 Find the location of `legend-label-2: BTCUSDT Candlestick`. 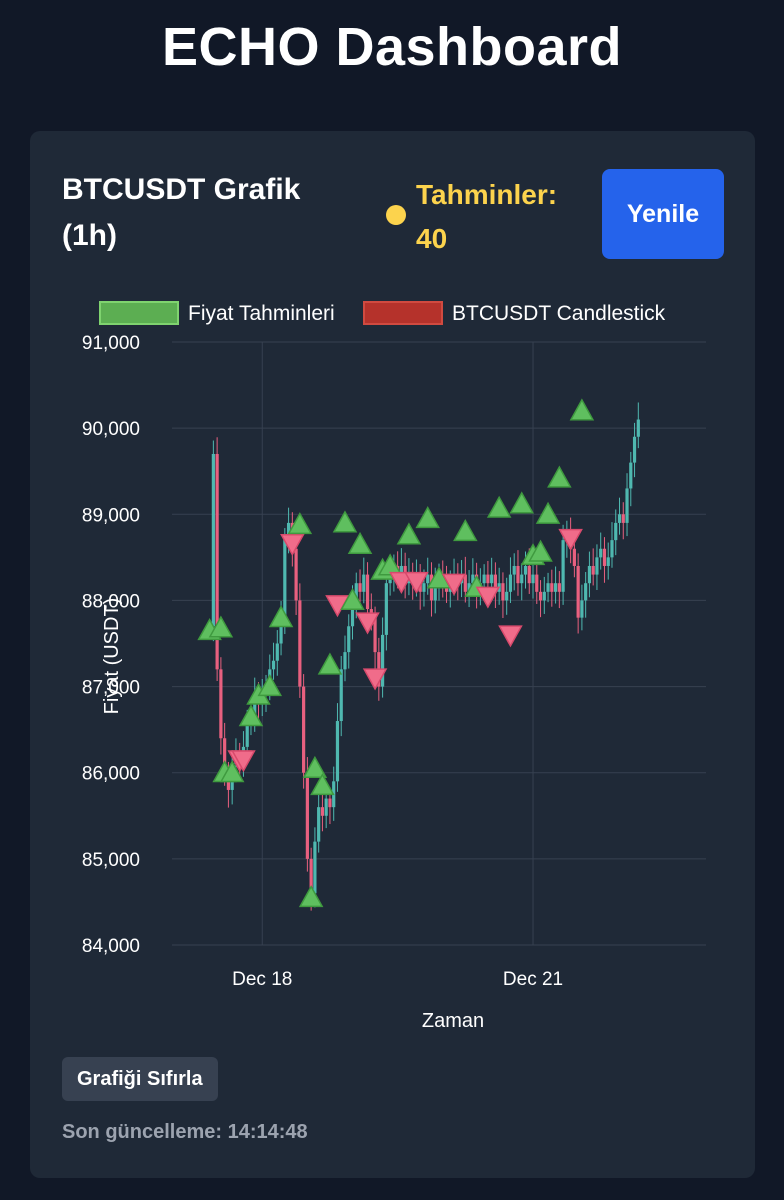

legend-label-2: BTCUSDT Candlestick is located at coordinates (559, 313).